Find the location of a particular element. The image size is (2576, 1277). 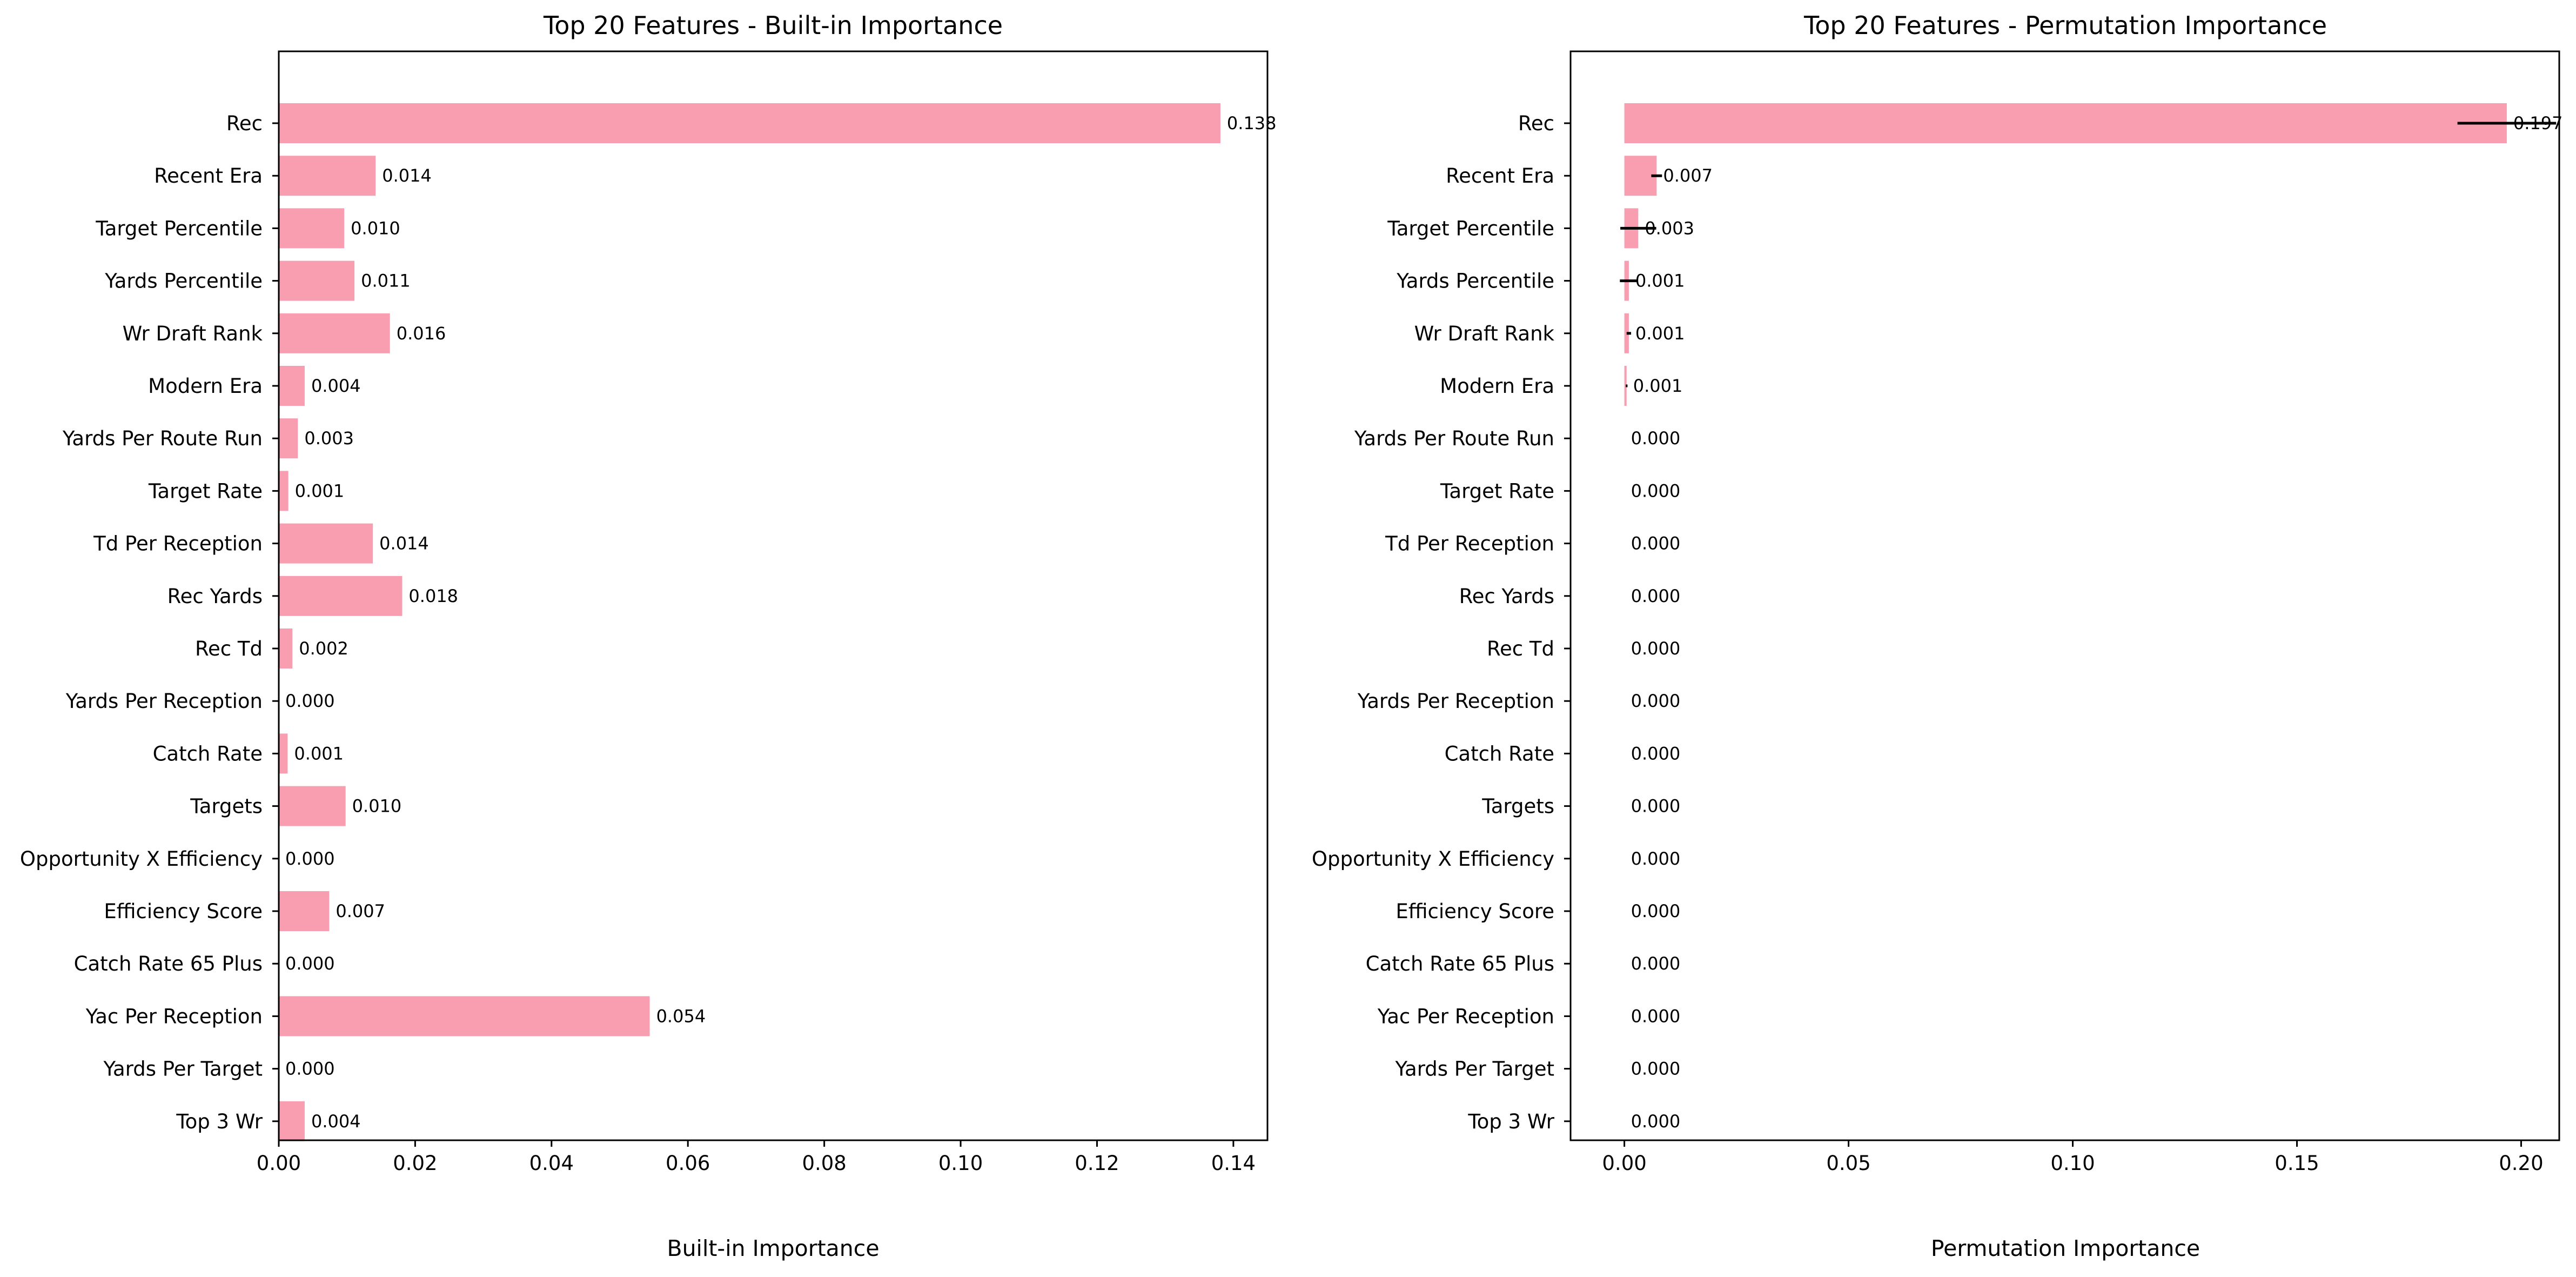

permutation-category-label: Modern Era is located at coordinates (1497, 386).